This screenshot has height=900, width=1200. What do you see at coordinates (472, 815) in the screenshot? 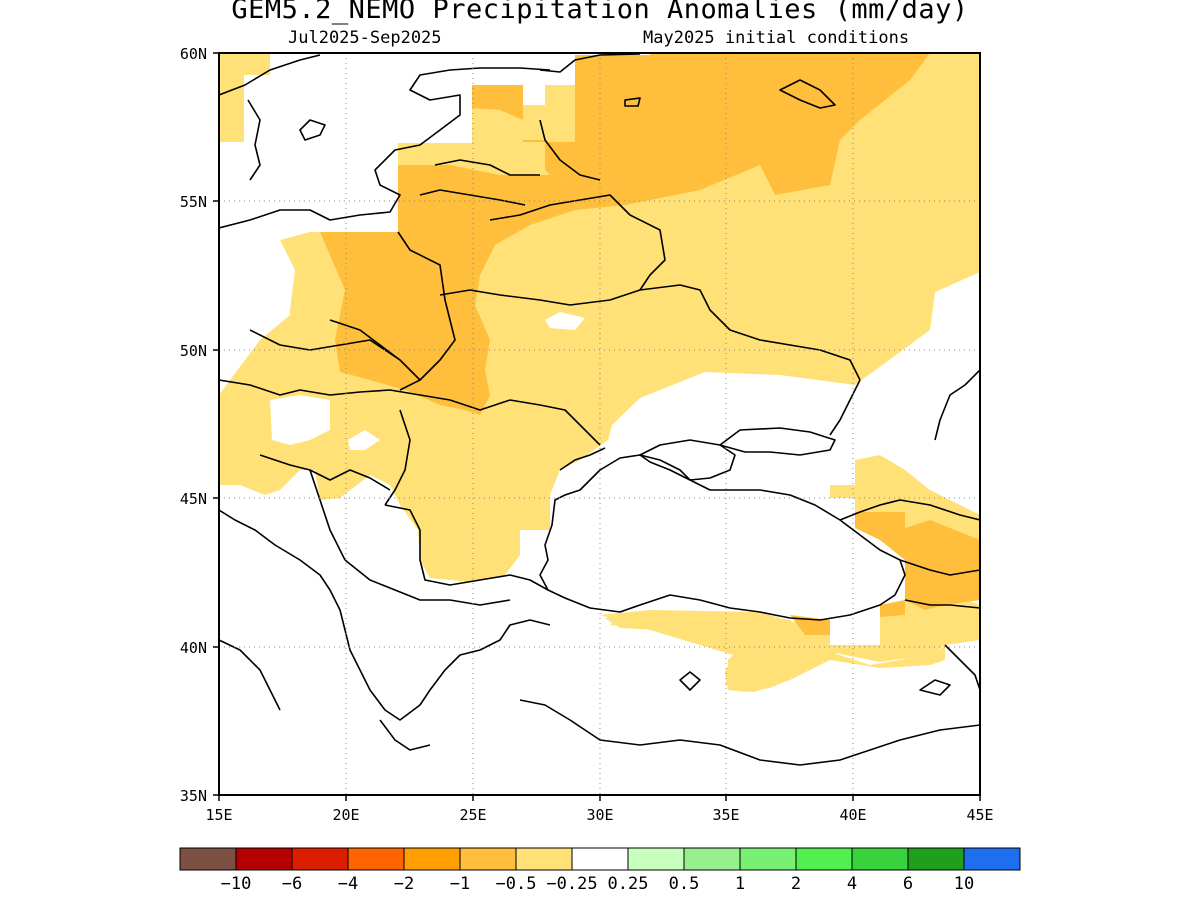
I see `lon-tick-label: 25E` at bounding box center [472, 815].